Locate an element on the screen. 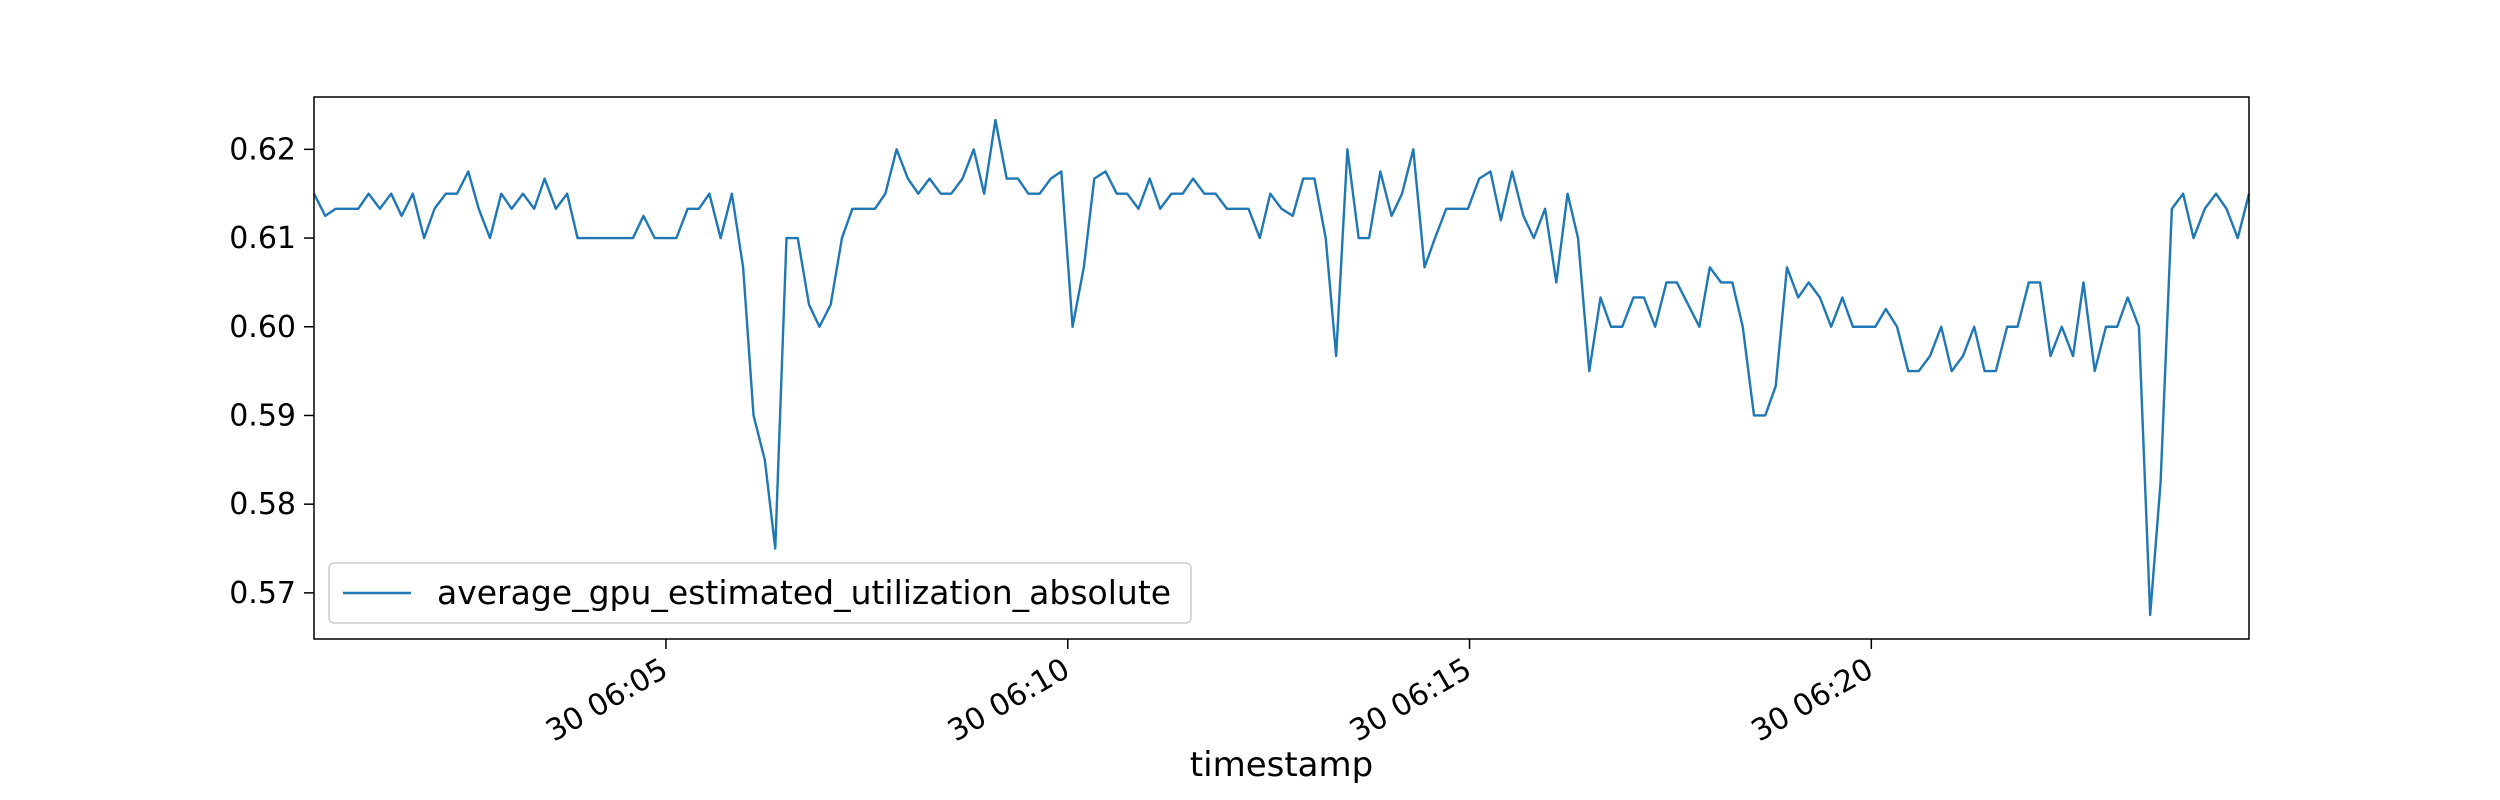 This screenshot has width=2500, height=800. legend-box is located at coordinates (760, 593).